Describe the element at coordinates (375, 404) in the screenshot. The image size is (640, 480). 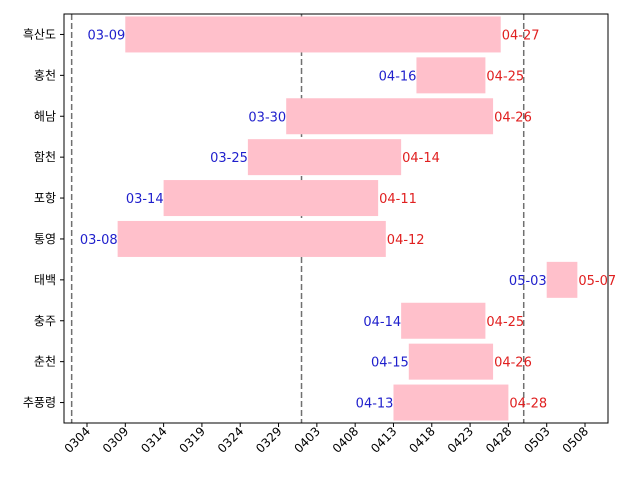
I see `start-label-9: 04-13` at that location.